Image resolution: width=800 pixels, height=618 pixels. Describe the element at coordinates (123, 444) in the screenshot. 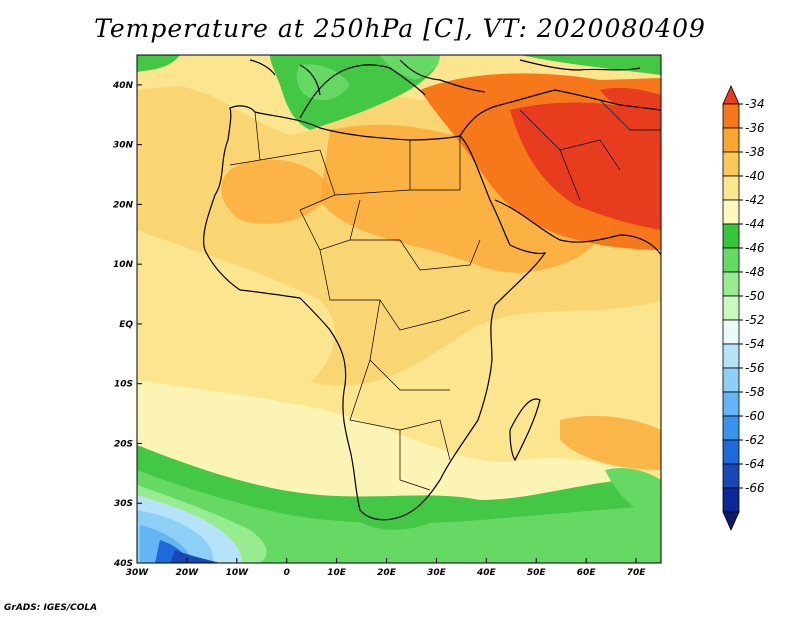

I see `lat-tick-label: 20S` at that location.